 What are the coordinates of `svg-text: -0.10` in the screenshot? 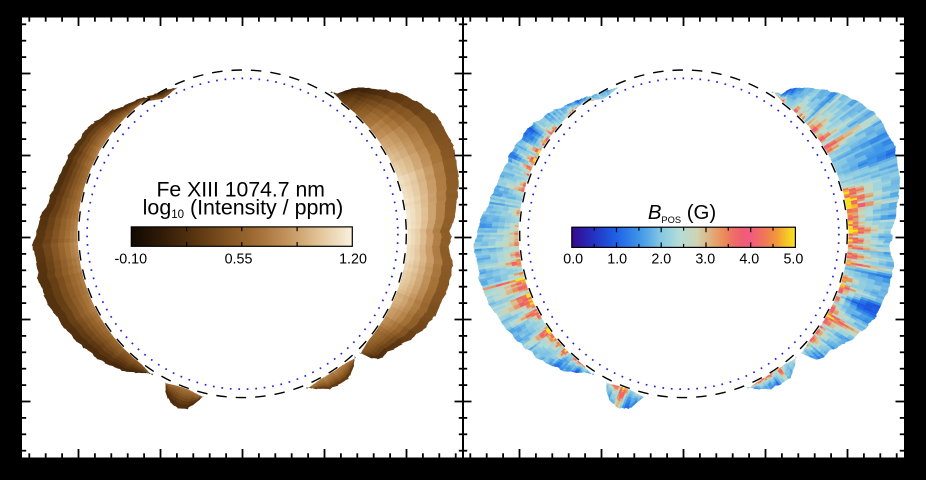 It's located at (131, 260).